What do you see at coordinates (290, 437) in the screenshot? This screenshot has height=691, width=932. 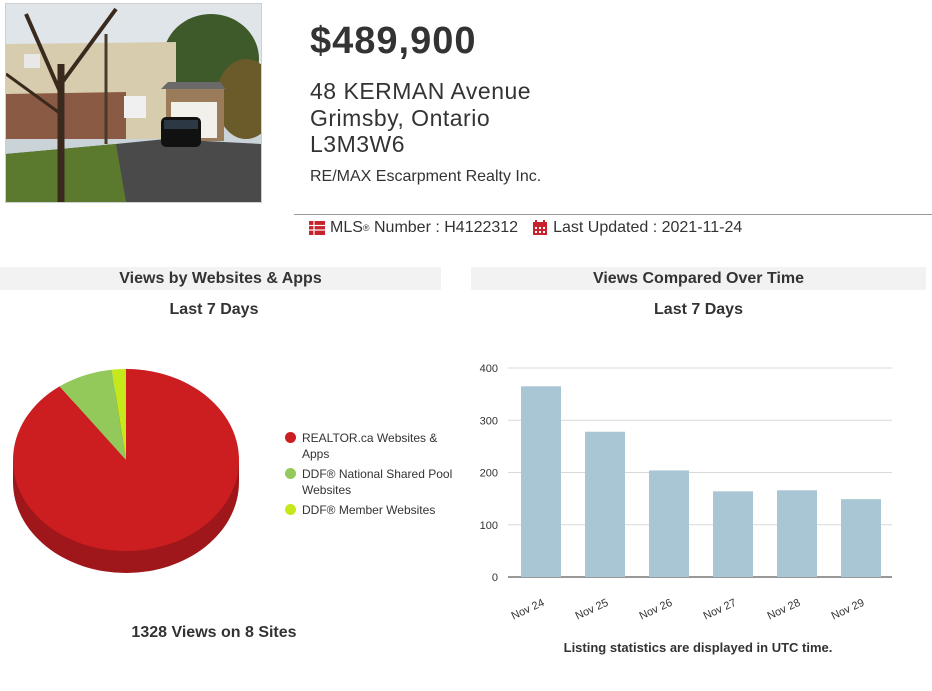 I see `legend-dot-realtor` at bounding box center [290, 437].